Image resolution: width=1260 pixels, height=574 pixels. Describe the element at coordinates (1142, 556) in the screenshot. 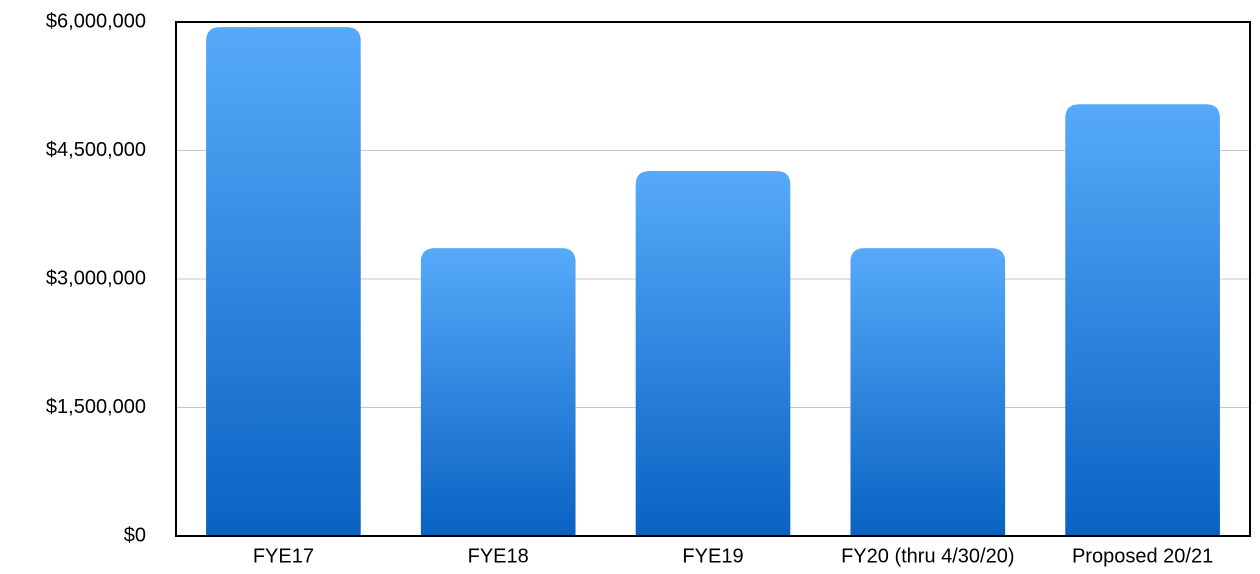

I see `x-tick-label: Proposed 20/21` at that location.